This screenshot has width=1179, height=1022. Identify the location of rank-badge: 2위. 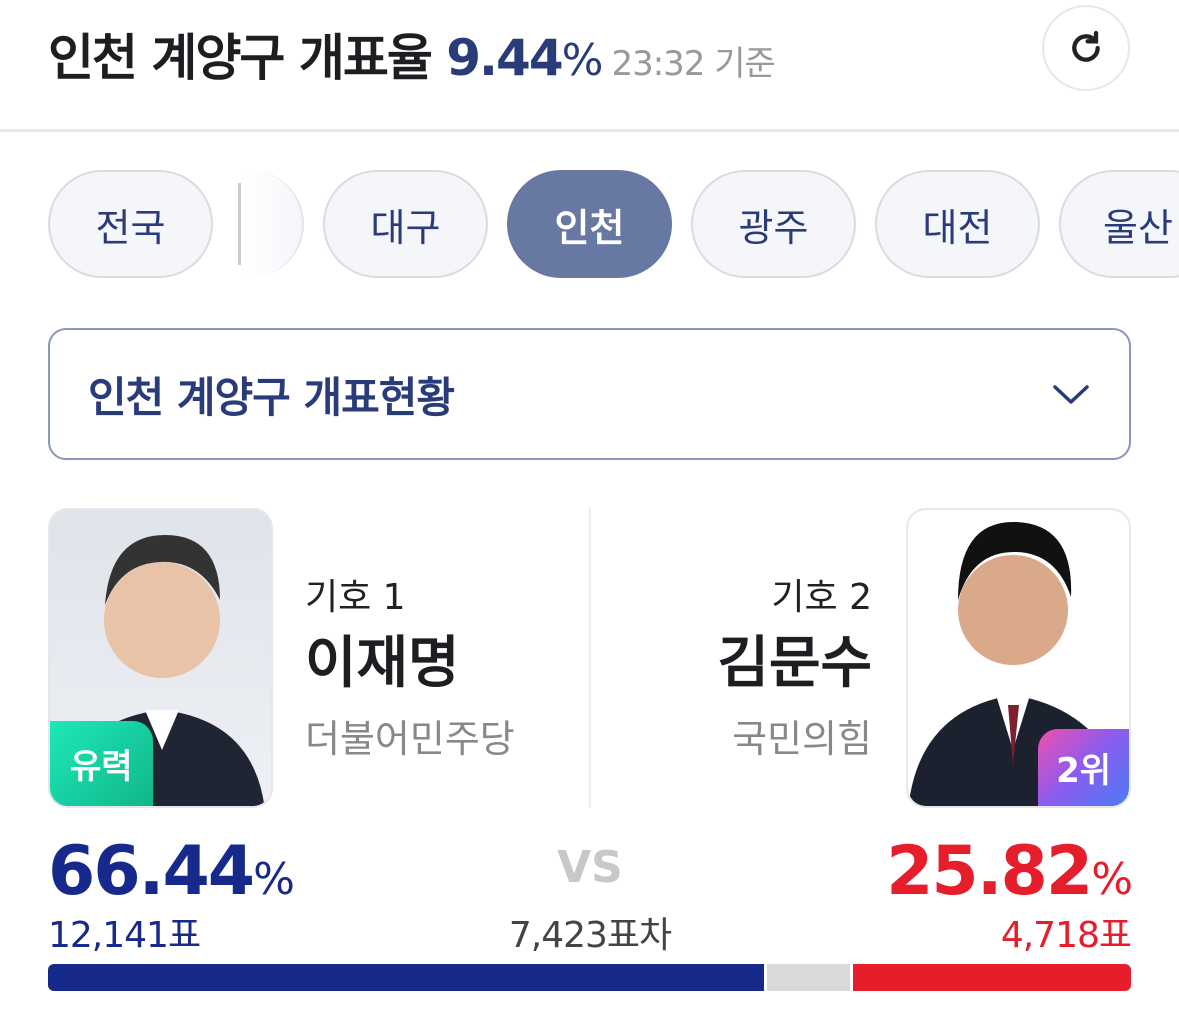
(1083, 767).